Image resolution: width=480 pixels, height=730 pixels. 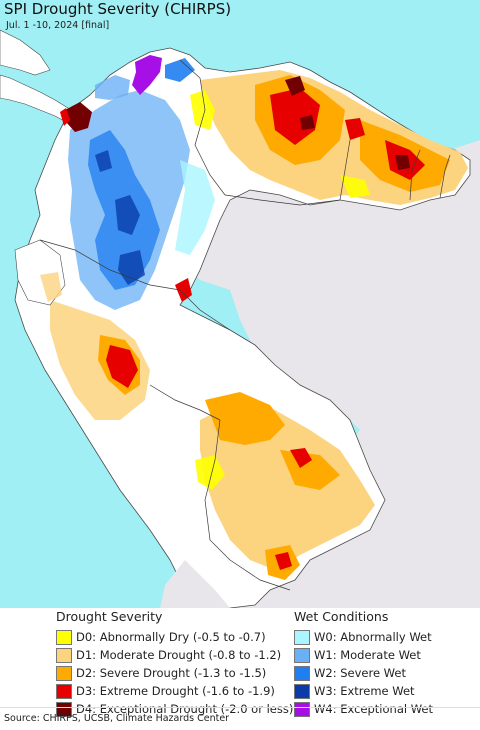 I want to click on legend-label: D2: Severe Drought (-1.3 to -1.5), so click(x=171, y=673).